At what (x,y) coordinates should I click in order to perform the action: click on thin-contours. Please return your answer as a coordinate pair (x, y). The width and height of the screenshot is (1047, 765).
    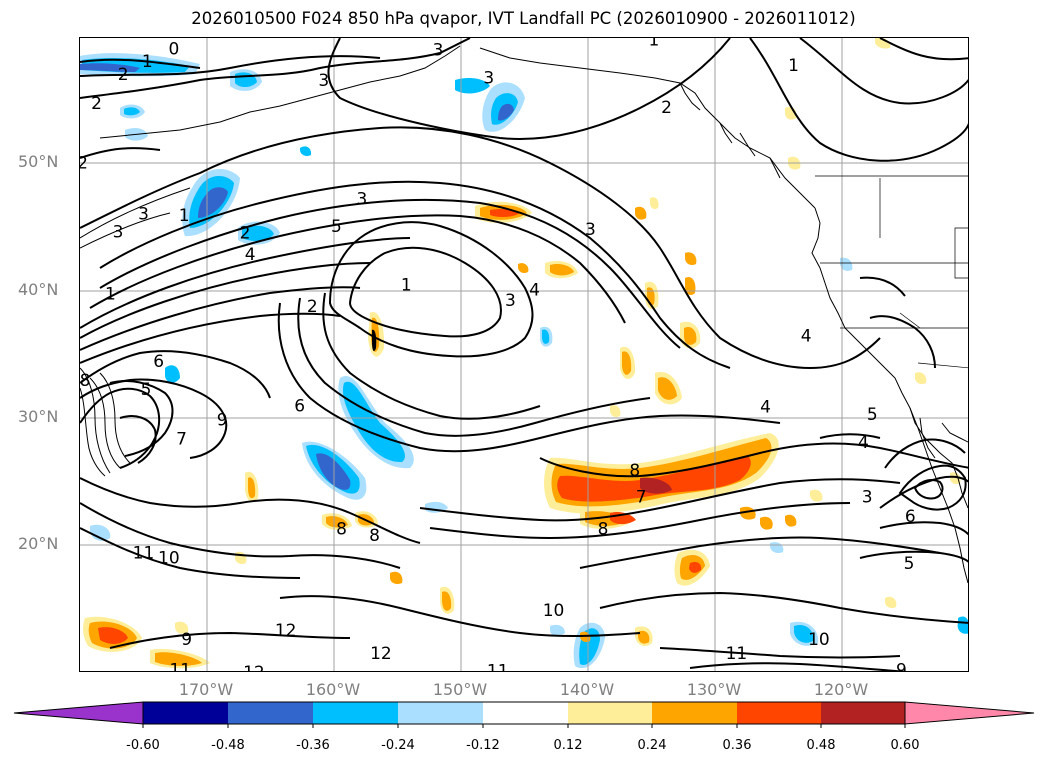
    Looking at the image, I should click on (135, 332).